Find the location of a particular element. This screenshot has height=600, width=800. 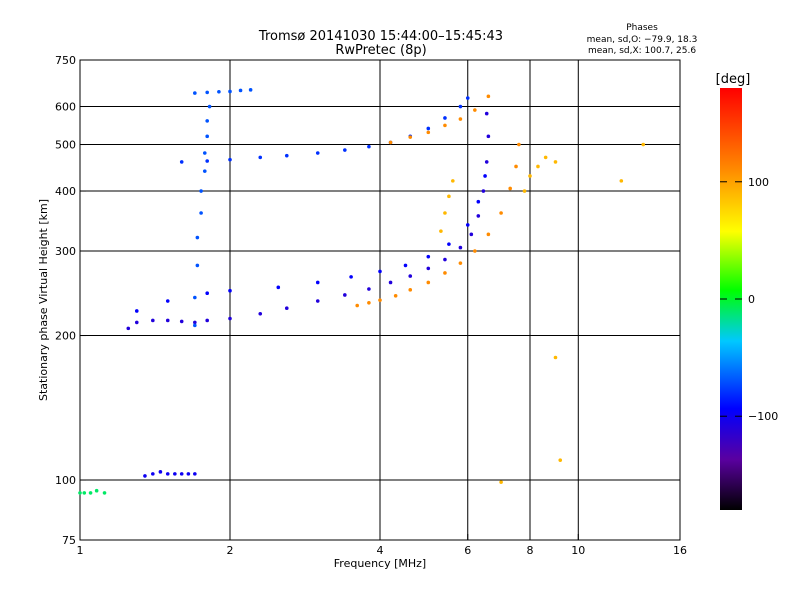

x-axis-label: Frequency [MHz] is located at coordinates (380, 563).